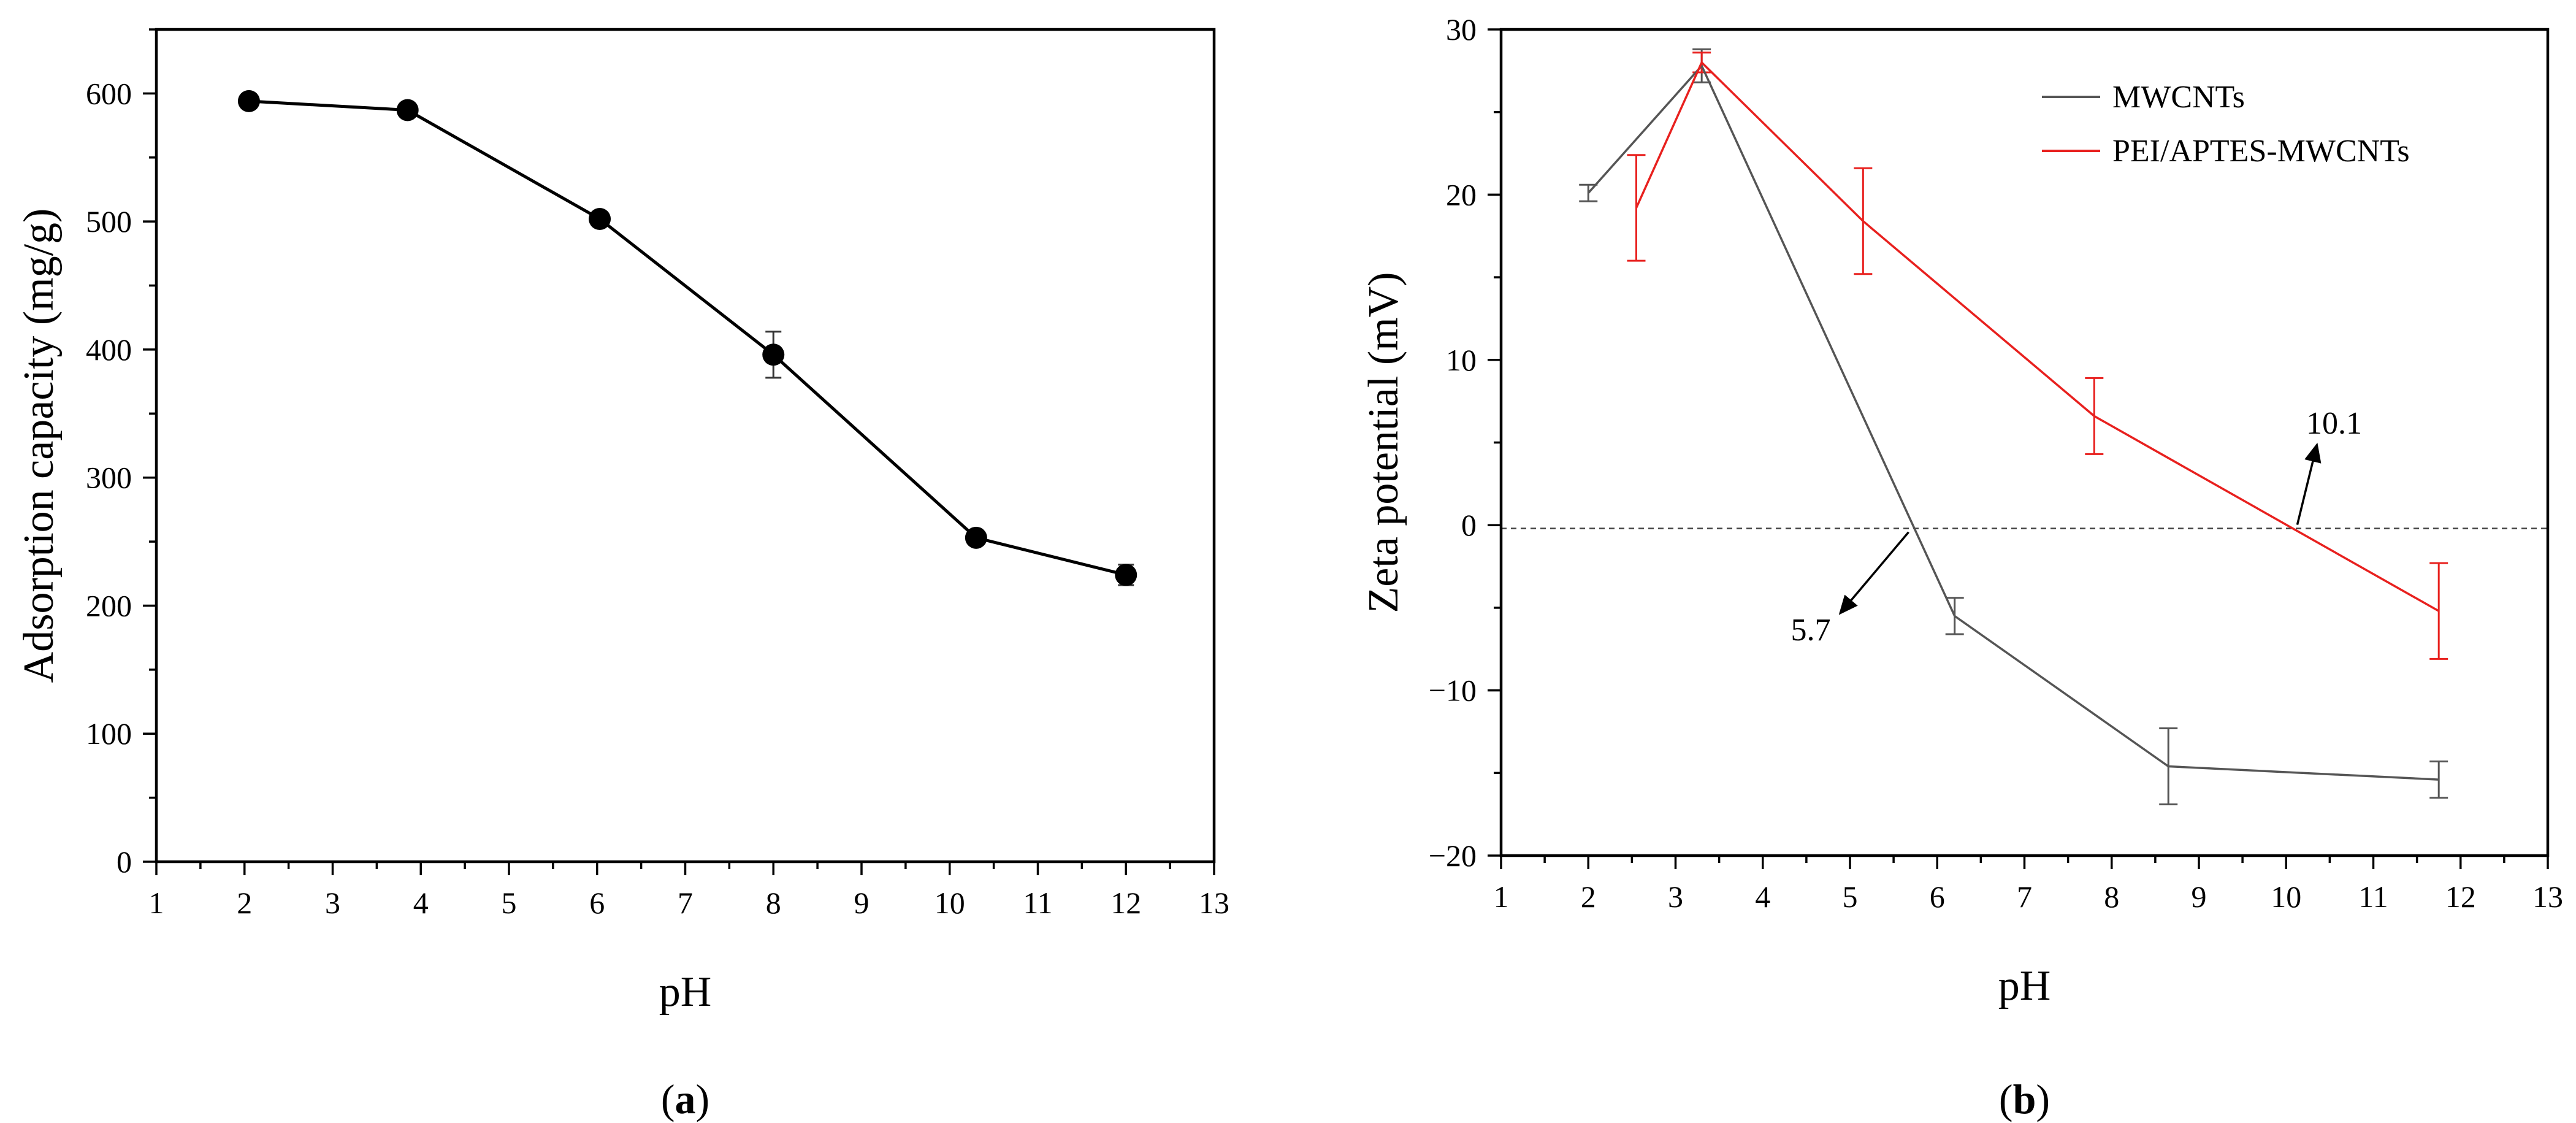 The image size is (2576, 1123). What do you see at coordinates (1501, 897) in the screenshot?
I see `x-tick-label-b: 1` at bounding box center [1501, 897].